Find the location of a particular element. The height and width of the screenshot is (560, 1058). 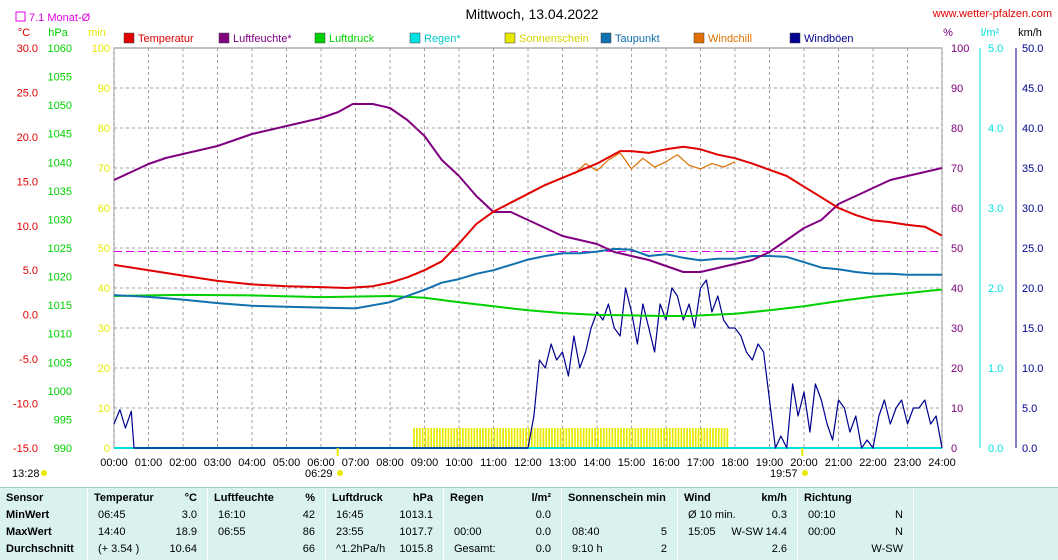

sunshine-tick-label: 80 is located at coordinates (104, 129).